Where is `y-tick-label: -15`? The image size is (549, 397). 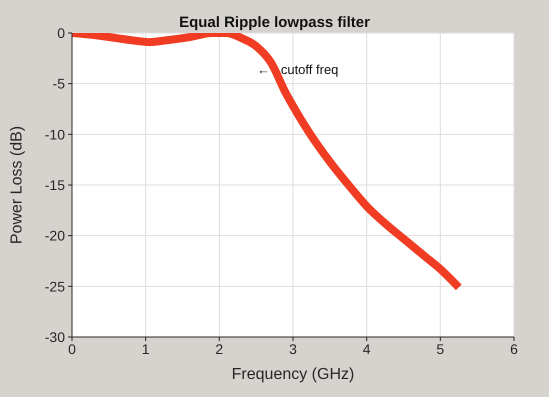 y-tick-label: -15 is located at coordinates (55, 184).